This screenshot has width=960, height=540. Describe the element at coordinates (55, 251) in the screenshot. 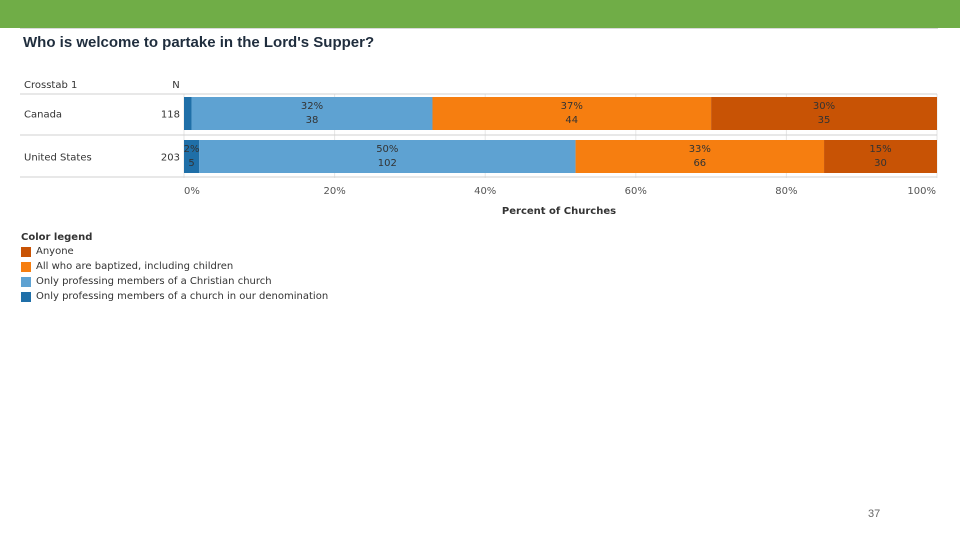

I see `legend-label: Anyone` at that location.